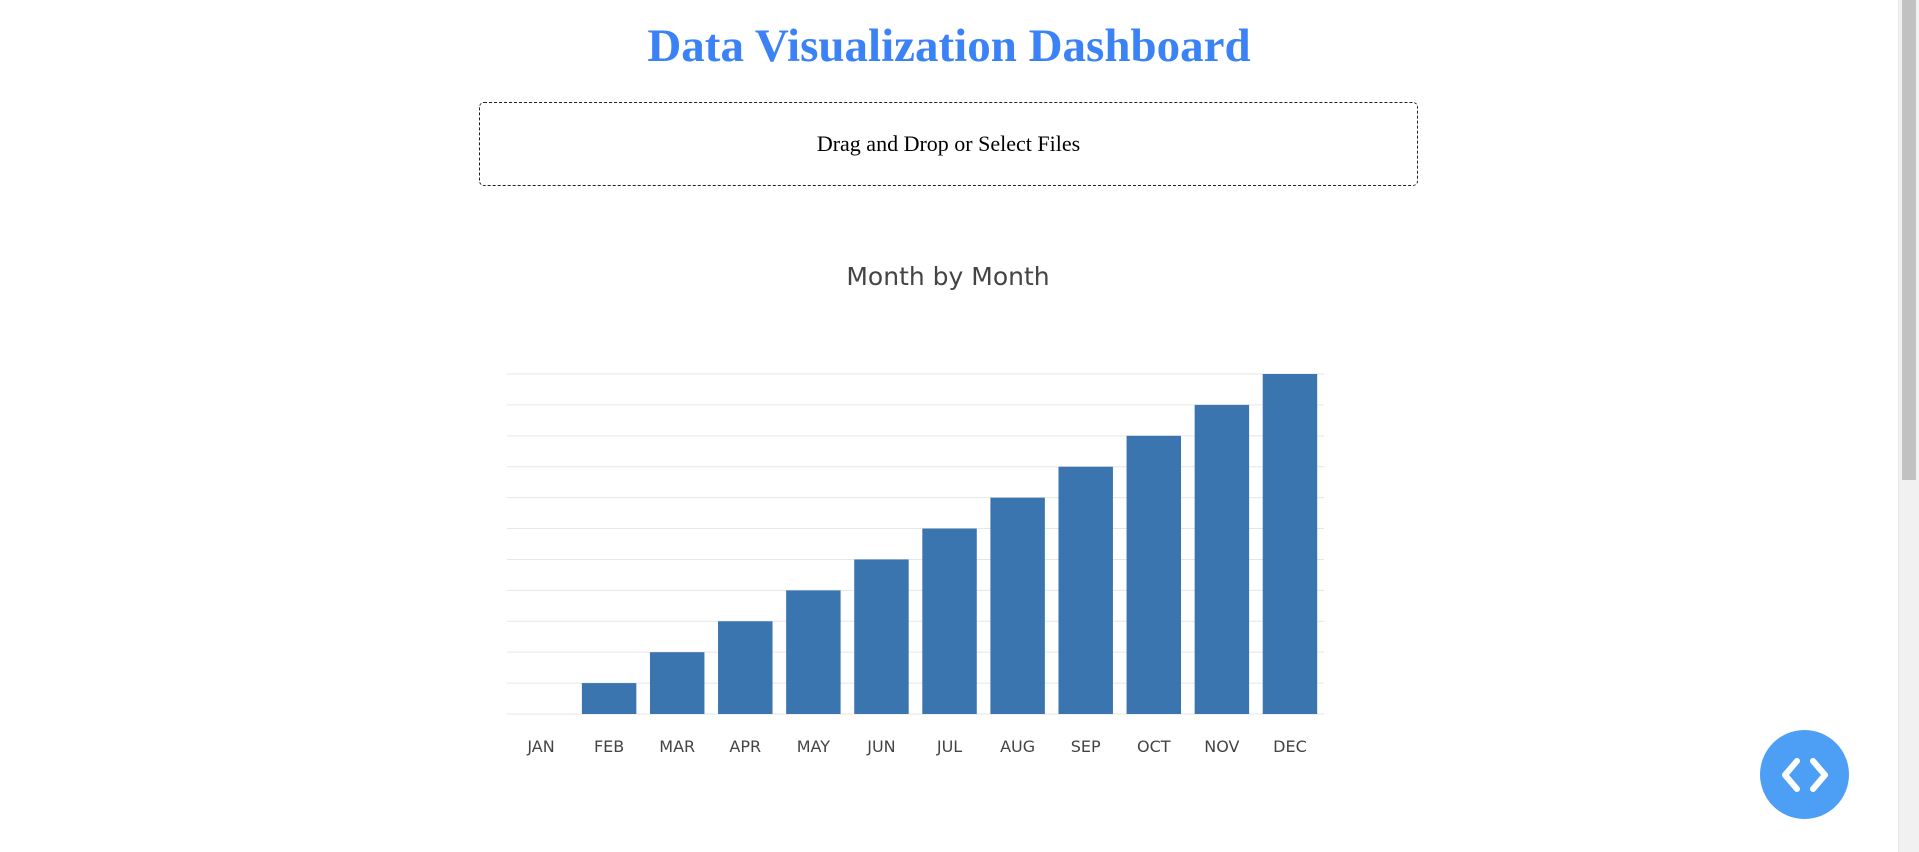  Describe the element at coordinates (1290, 544) in the screenshot. I see `bar-dec` at that location.